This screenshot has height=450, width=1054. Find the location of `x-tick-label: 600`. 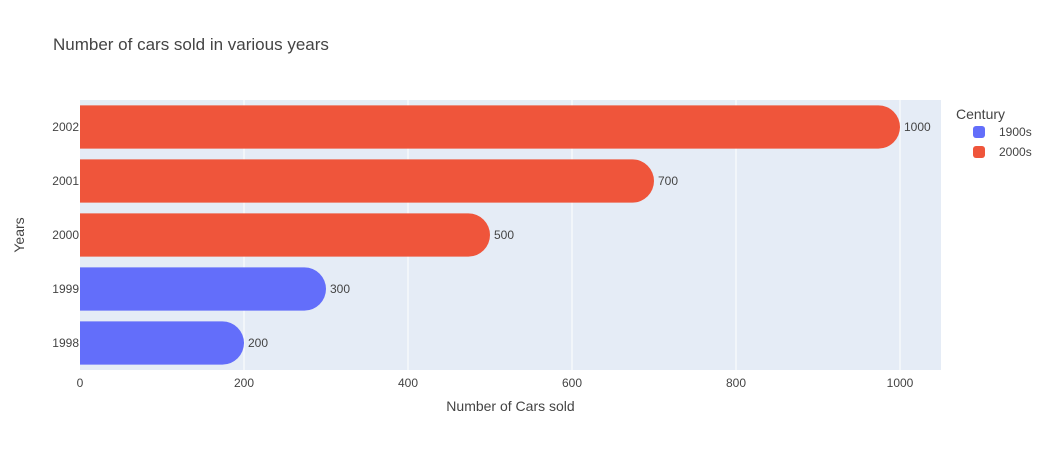

x-tick-label: 600 is located at coordinates (572, 383).